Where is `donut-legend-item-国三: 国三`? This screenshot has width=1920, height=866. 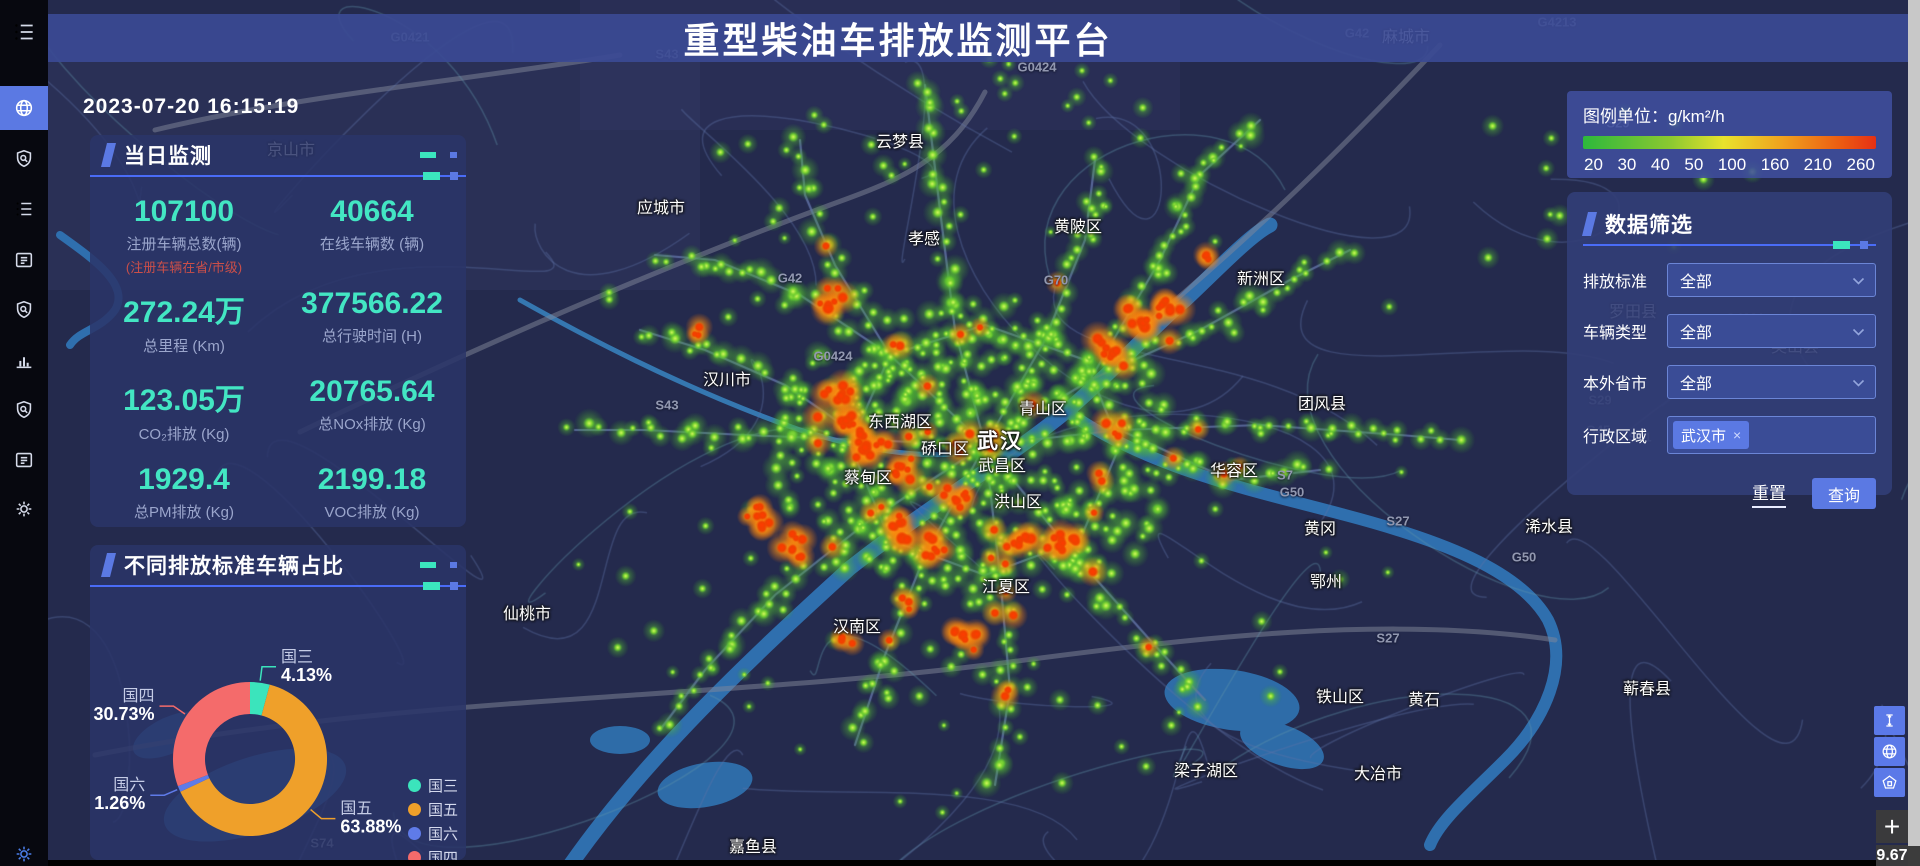 donut-legend-item-国三: 国三 is located at coordinates (433, 785).